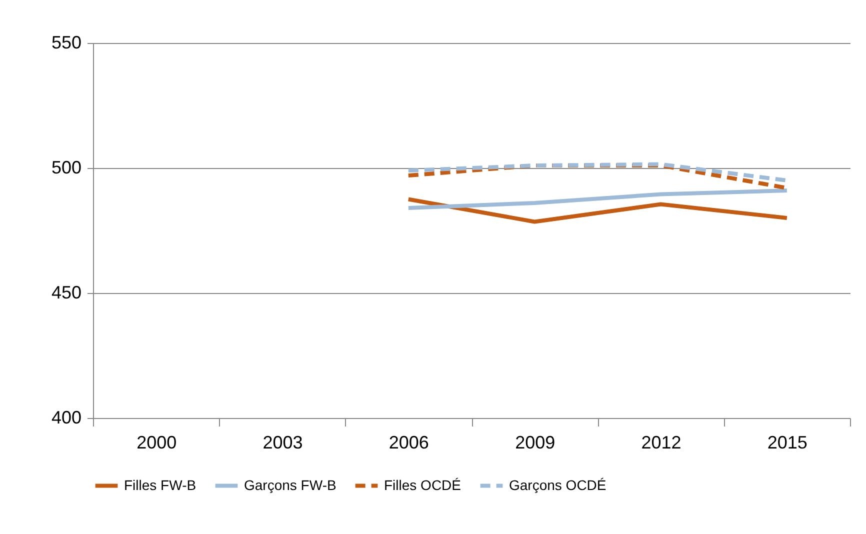 The width and height of the screenshot is (866, 534). I want to click on y-tick-label: 400, so click(66, 418).